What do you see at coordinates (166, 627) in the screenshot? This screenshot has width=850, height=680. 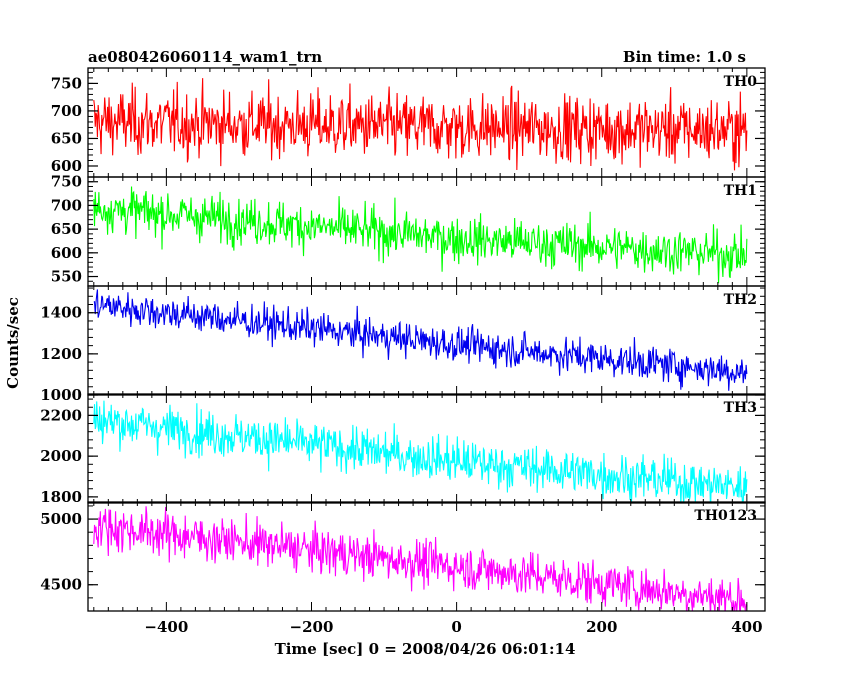 I see `x-tick-label: −400` at bounding box center [166, 627].